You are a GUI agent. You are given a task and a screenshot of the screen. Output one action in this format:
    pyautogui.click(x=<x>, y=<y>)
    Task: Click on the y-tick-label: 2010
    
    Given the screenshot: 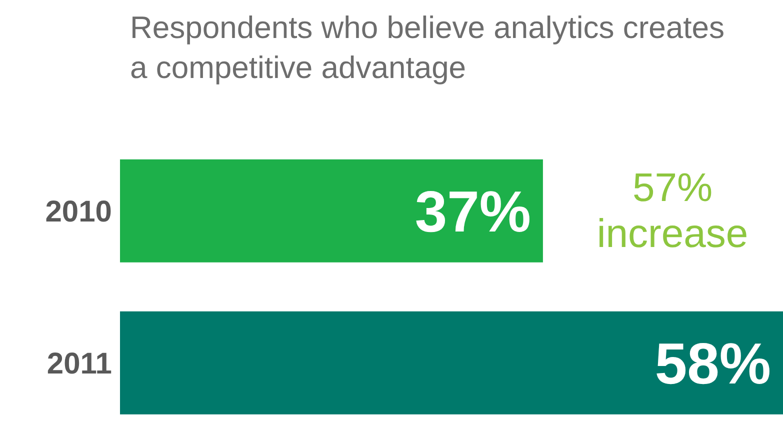 What is the action you would take?
    pyautogui.click(x=78, y=212)
    